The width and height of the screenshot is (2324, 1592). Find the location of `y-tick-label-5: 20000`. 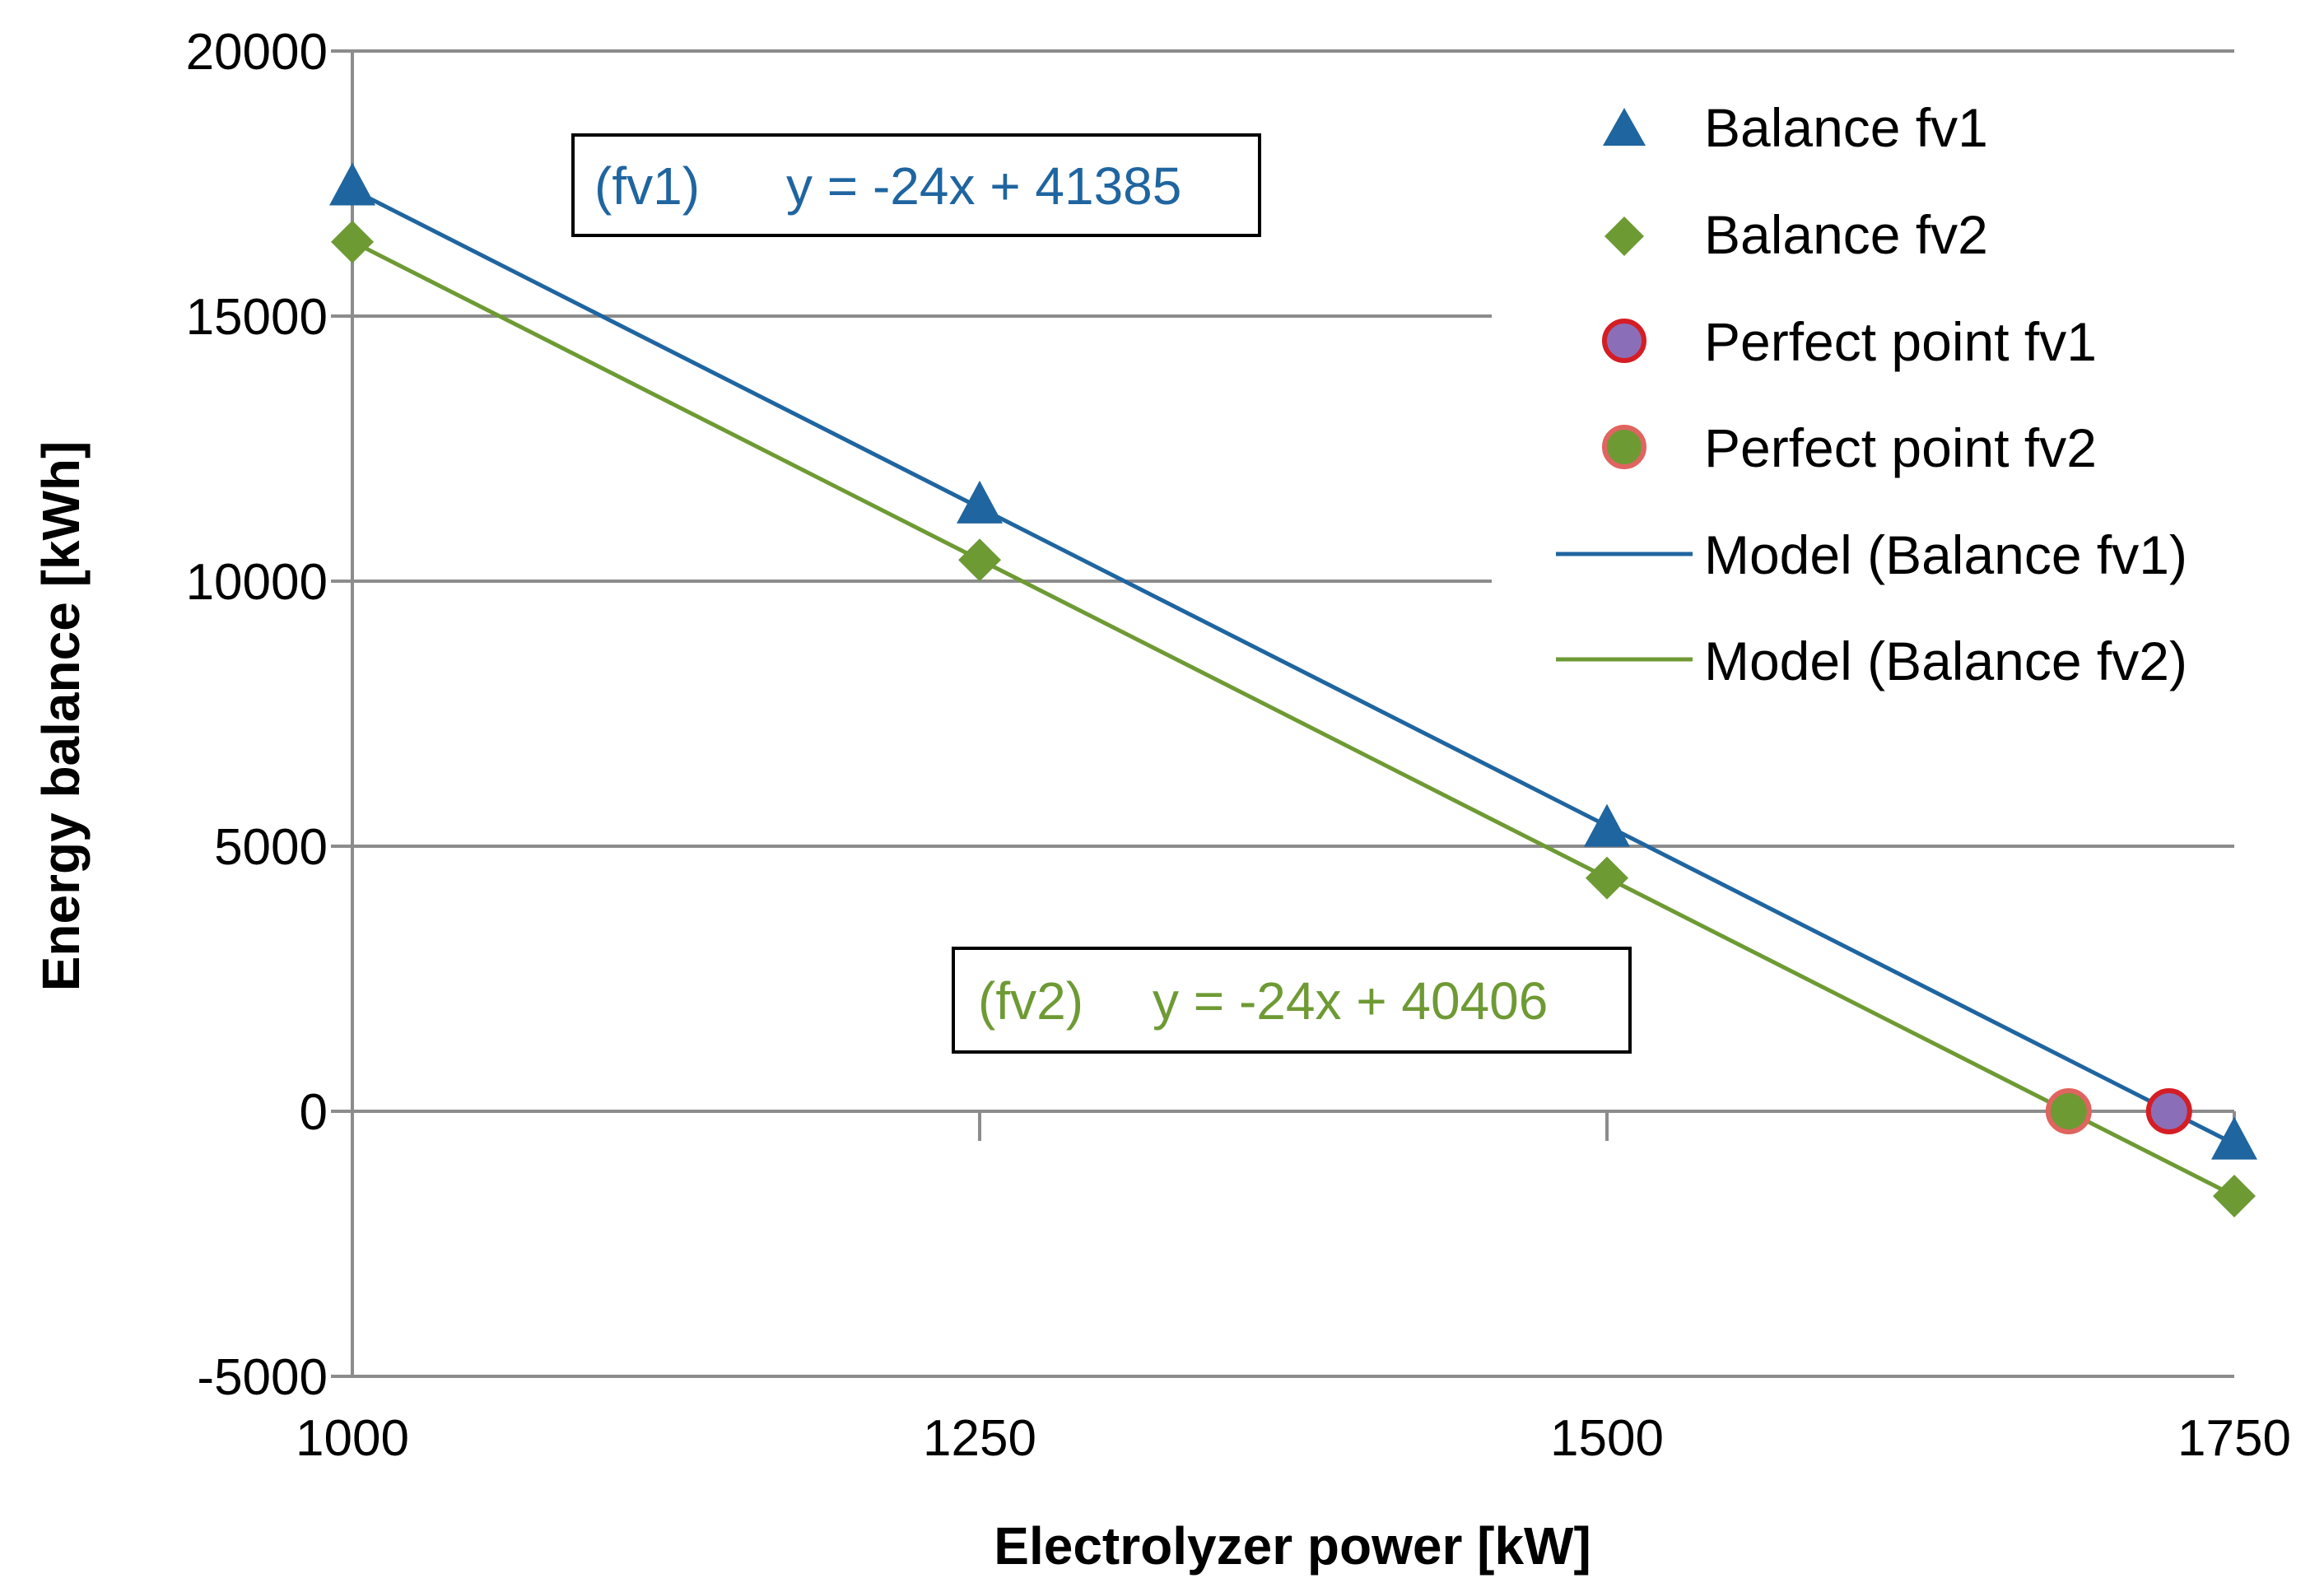

y-tick-label-5: 20000 is located at coordinates (257, 52).